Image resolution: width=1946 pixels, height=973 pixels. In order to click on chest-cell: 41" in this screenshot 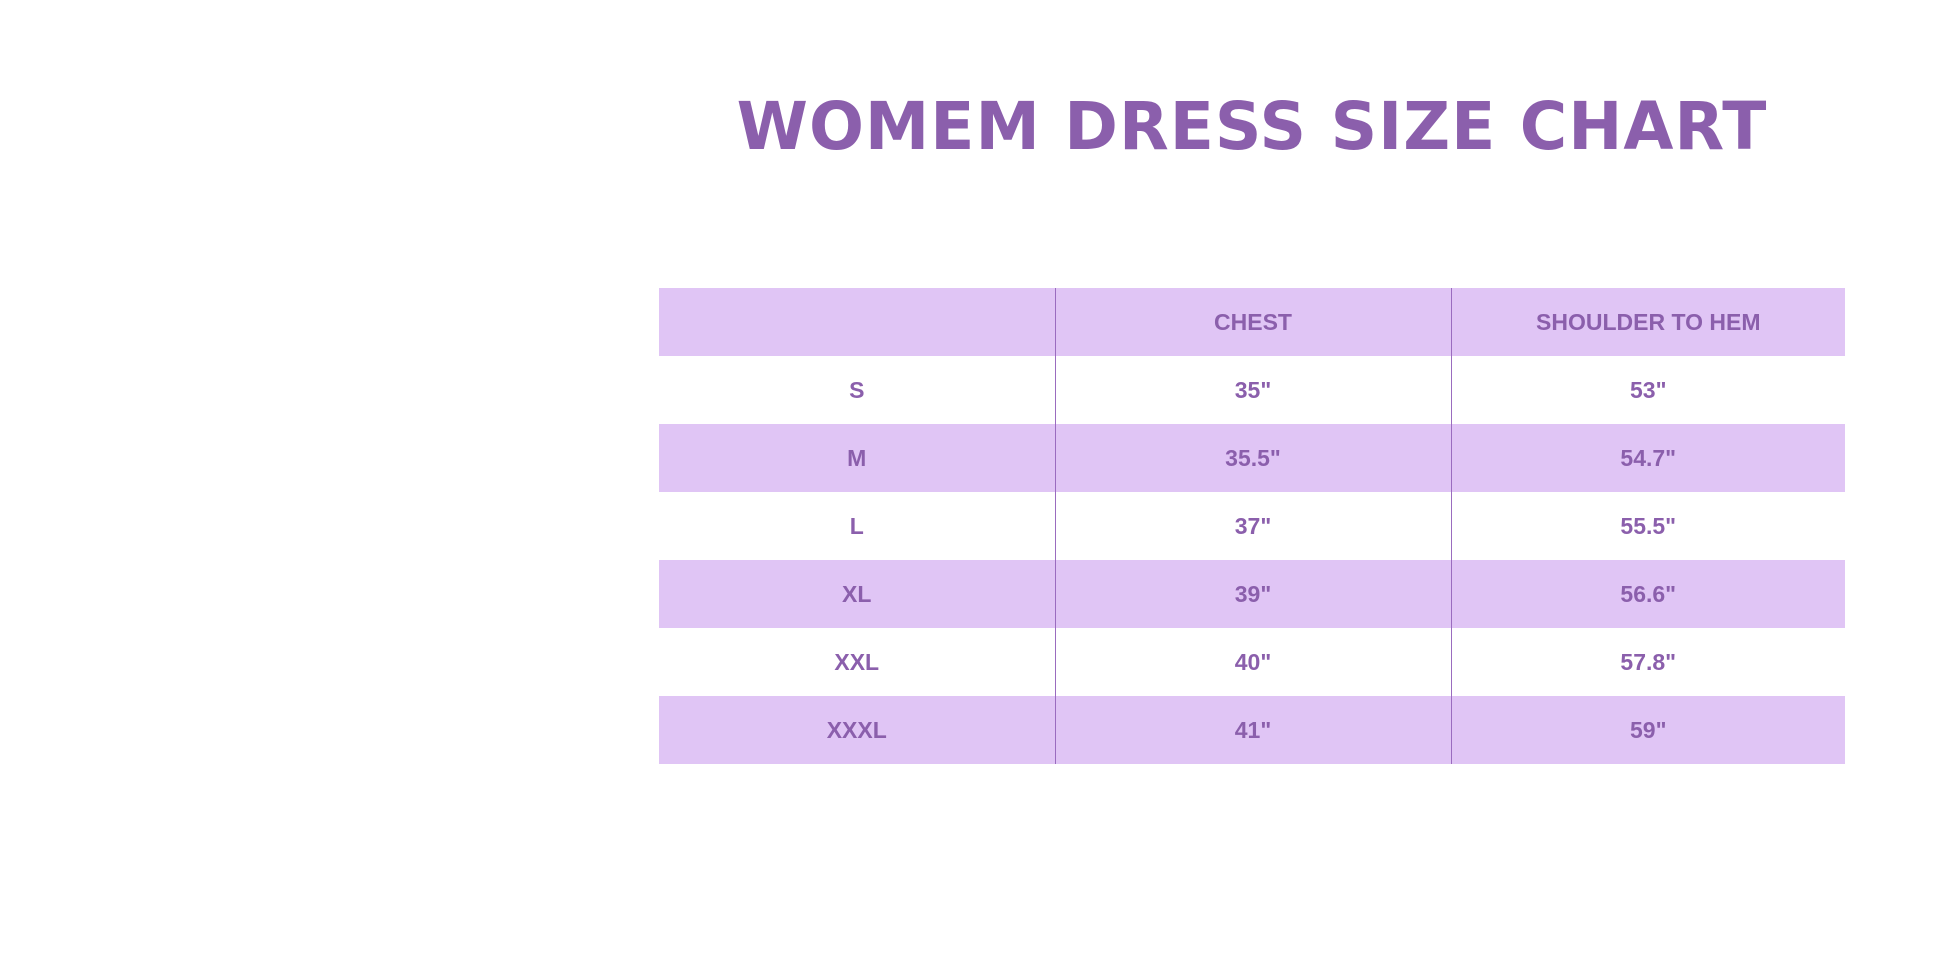, I will do `click(1252, 730)`.